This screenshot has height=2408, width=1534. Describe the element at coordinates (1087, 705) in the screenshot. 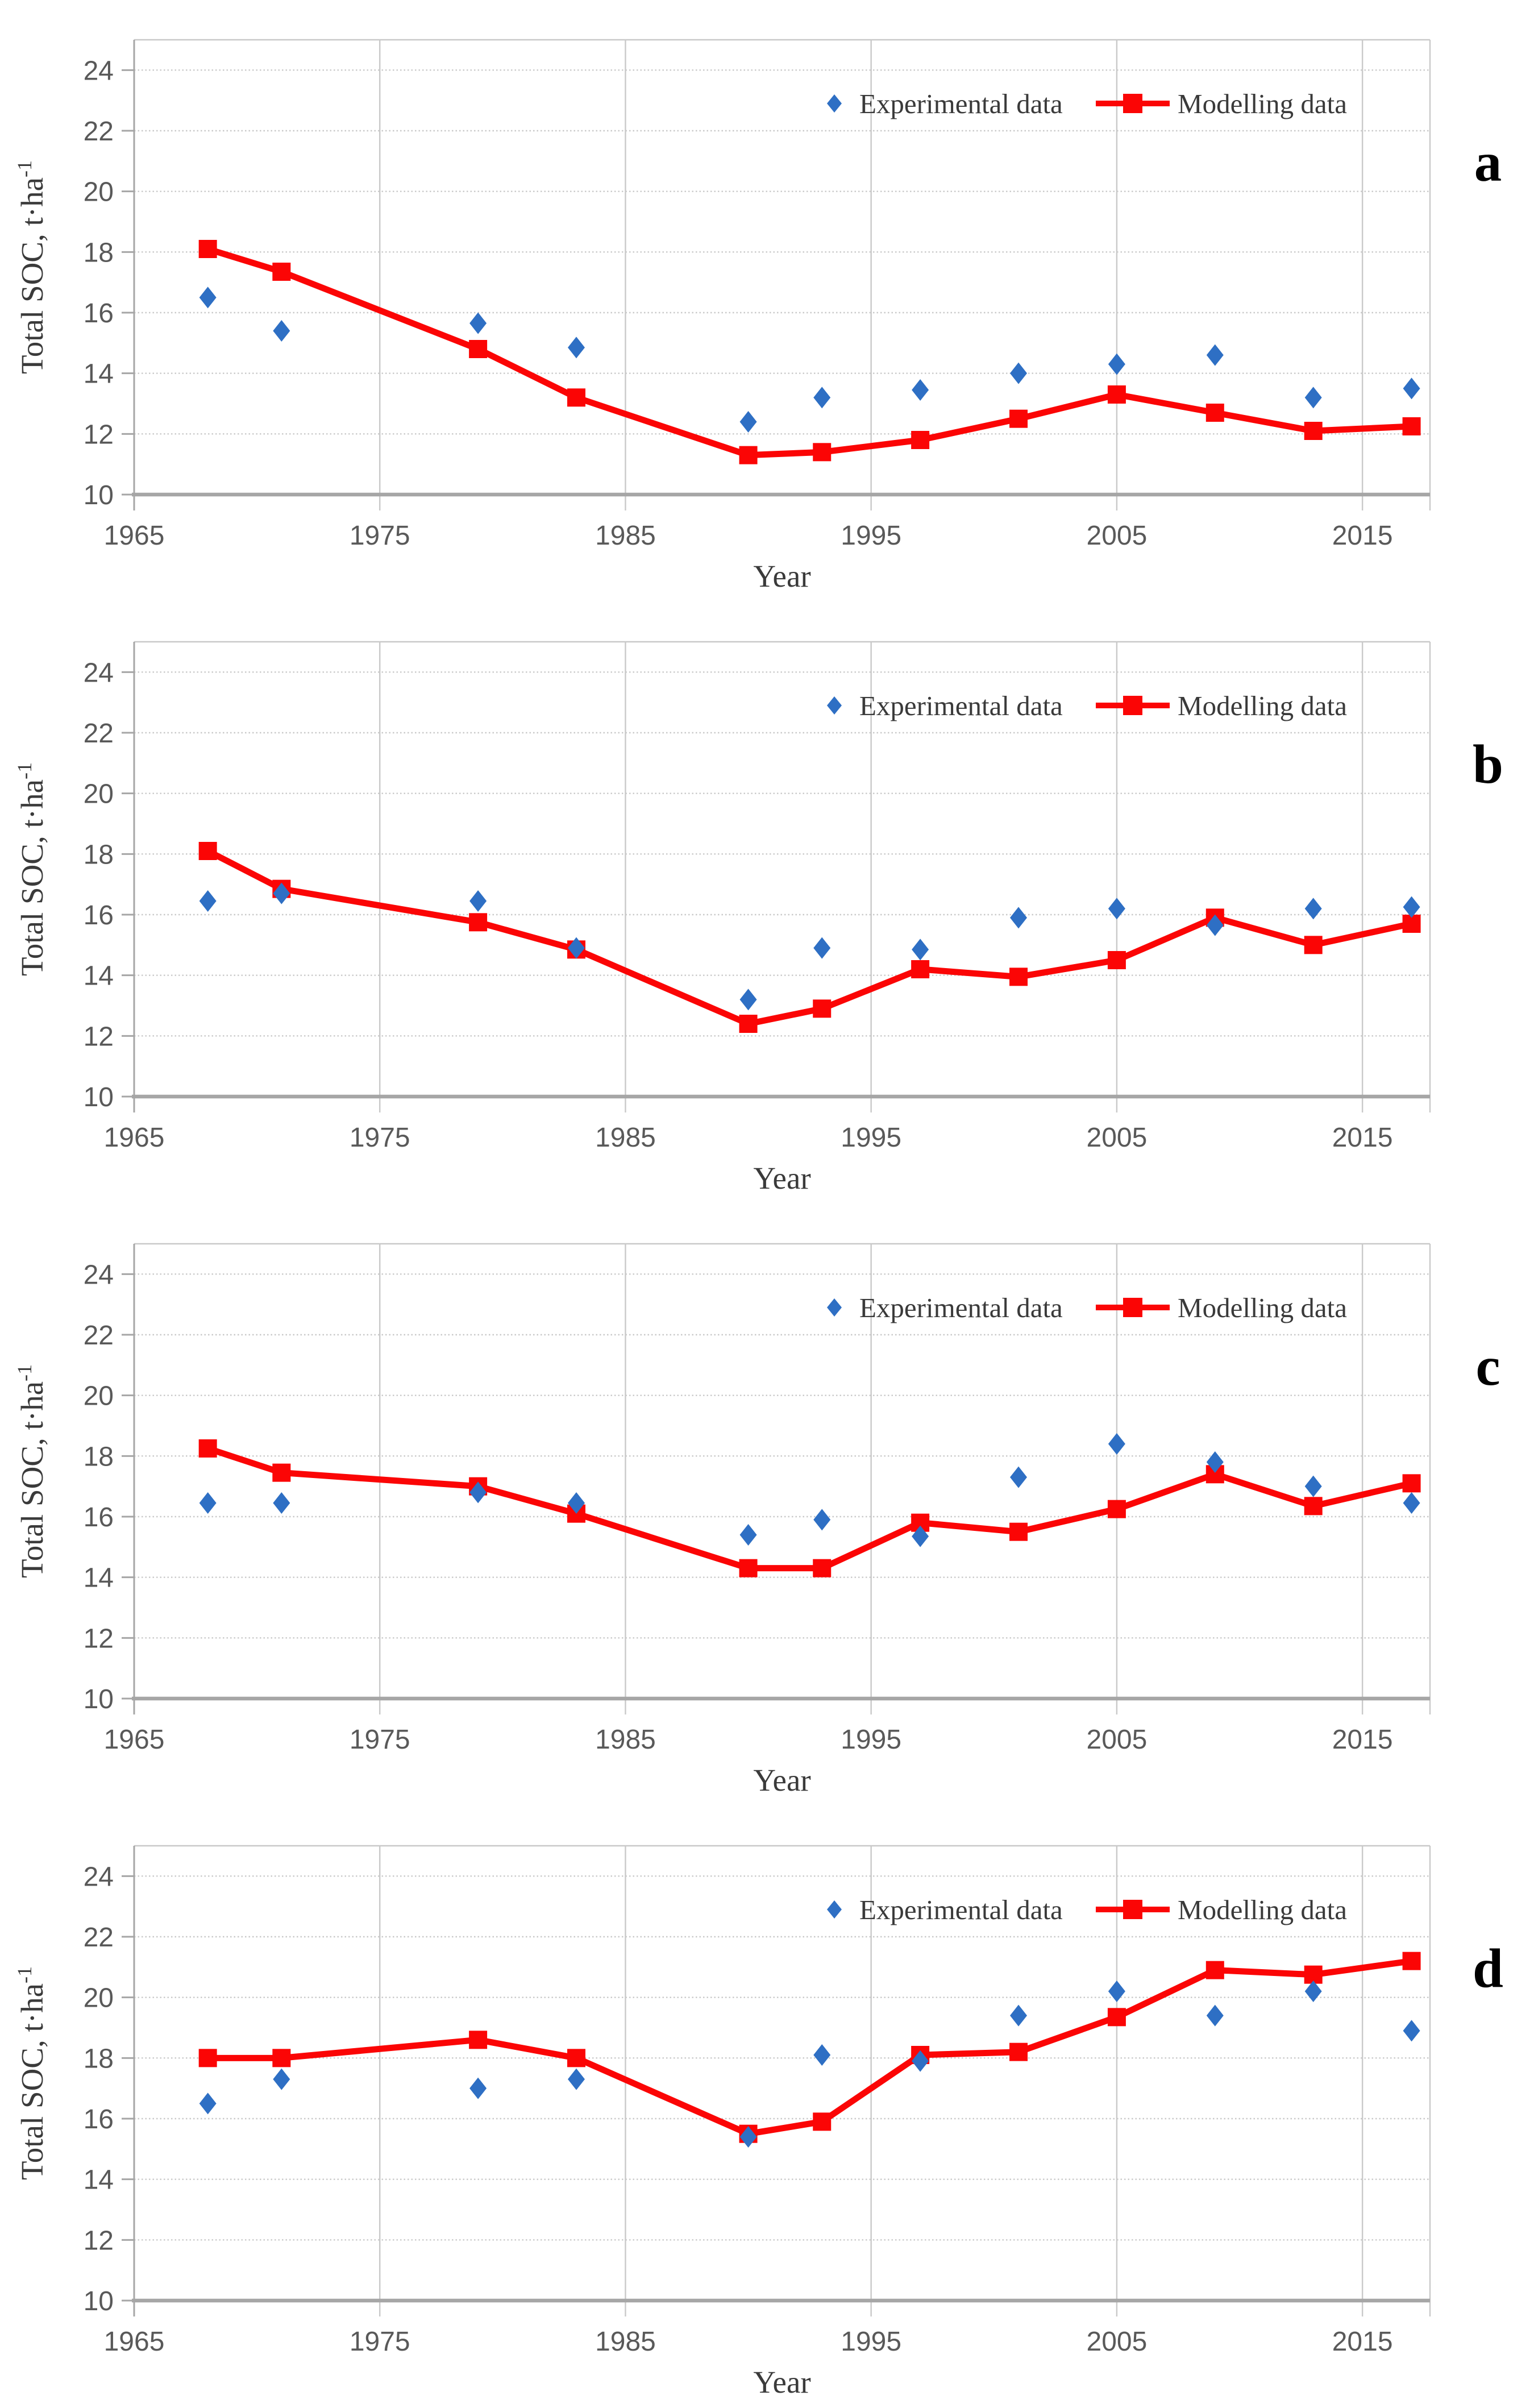

I see `legend: Experimental data Modelling data` at that location.